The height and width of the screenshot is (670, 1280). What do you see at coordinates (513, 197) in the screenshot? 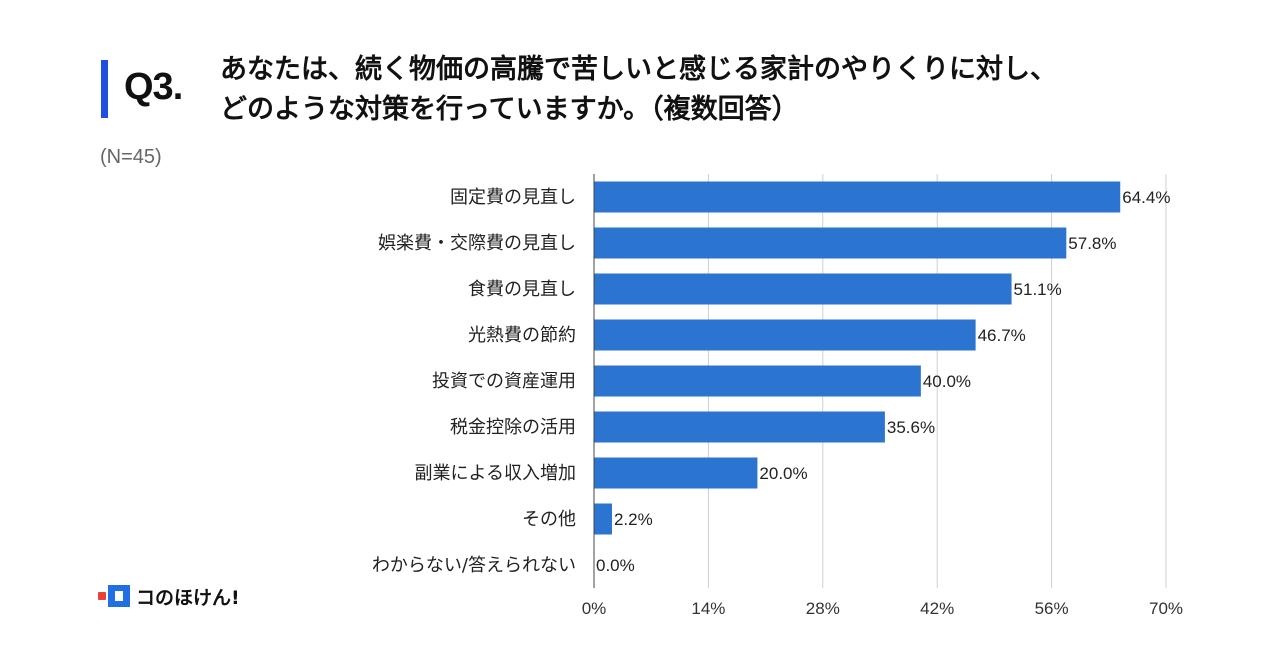
I see `category-label-0: 固定費の見直し` at bounding box center [513, 197].